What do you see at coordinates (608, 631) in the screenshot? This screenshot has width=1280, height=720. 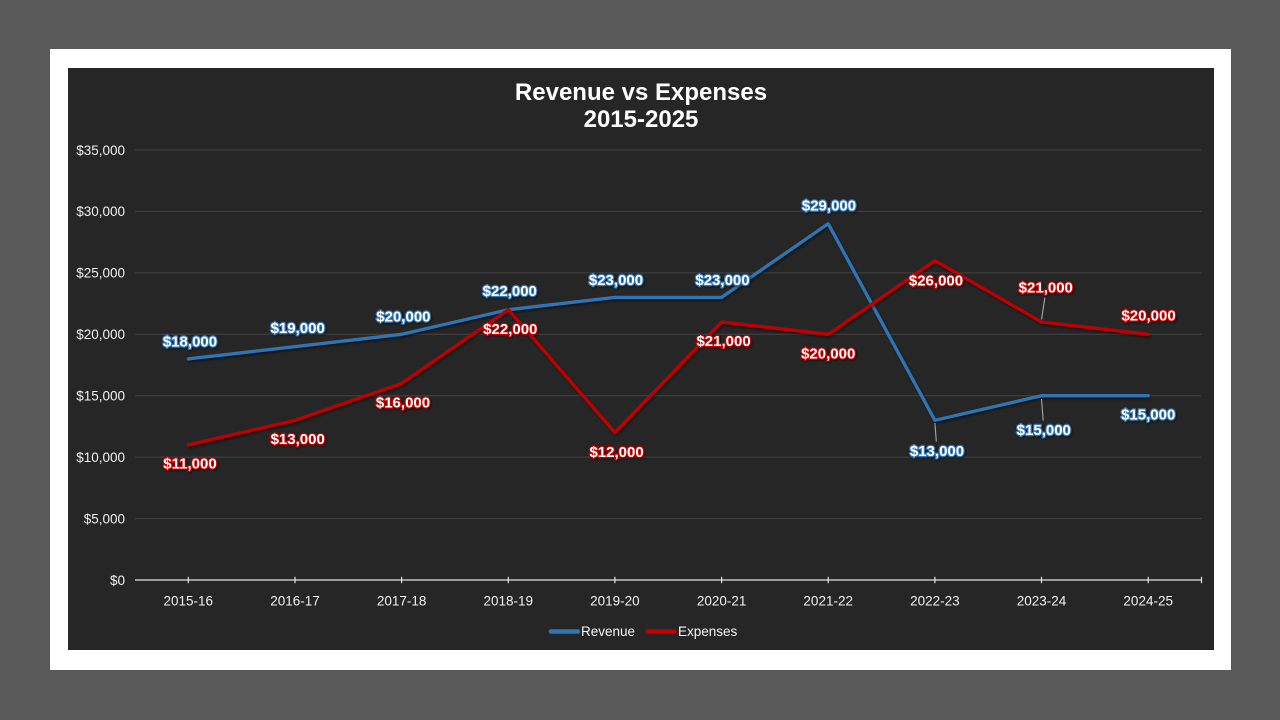 I see `svg-text: Revenue` at bounding box center [608, 631].